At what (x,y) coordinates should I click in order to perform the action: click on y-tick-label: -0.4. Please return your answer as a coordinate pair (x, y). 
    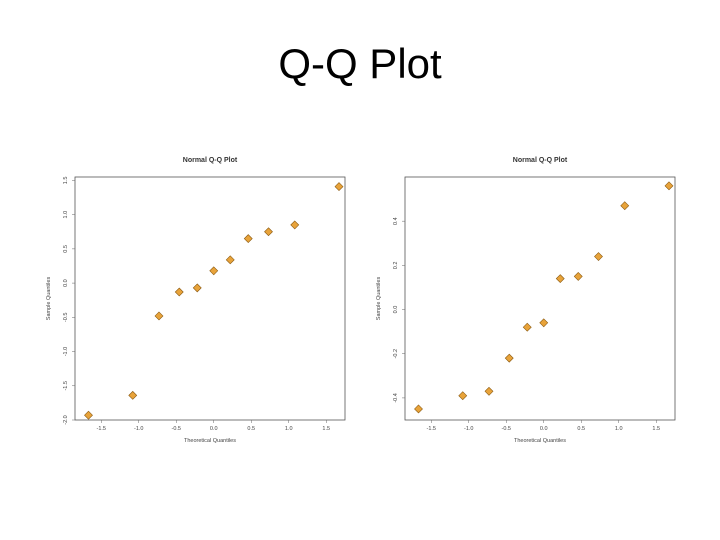
    Looking at the image, I should click on (396, 397).